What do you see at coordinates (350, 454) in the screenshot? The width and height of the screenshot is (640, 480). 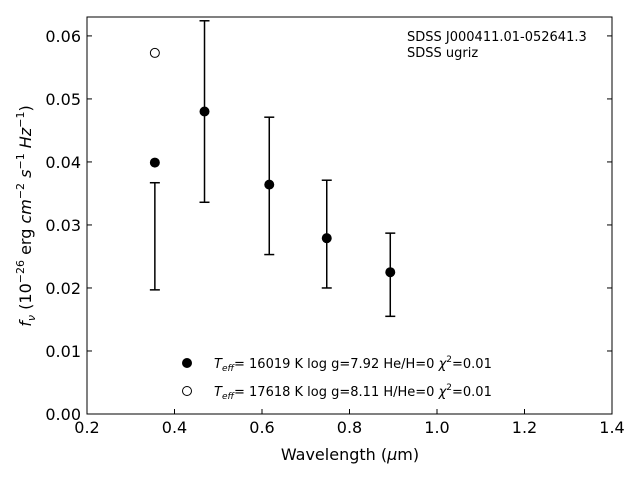 I see `x-axis-label: Wavelength (μm)` at bounding box center [350, 454].